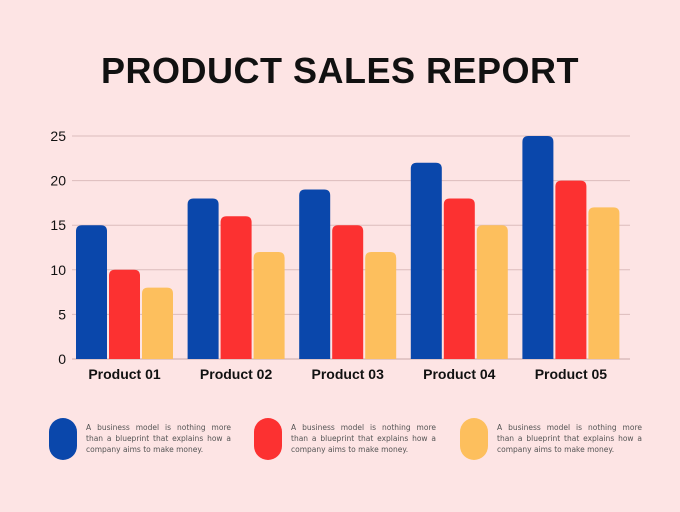  I want to click on y-tick-label: 0, so click(62, 359).